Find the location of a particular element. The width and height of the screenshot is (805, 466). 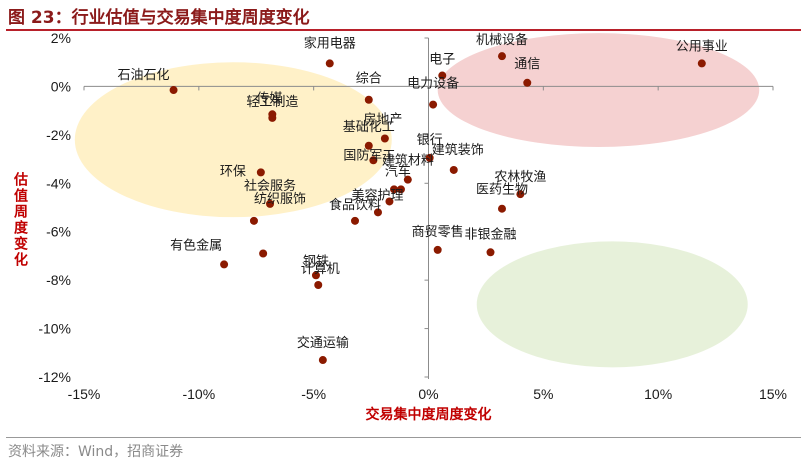

point-label: 医药生物 is located at coordinates (502, 190).